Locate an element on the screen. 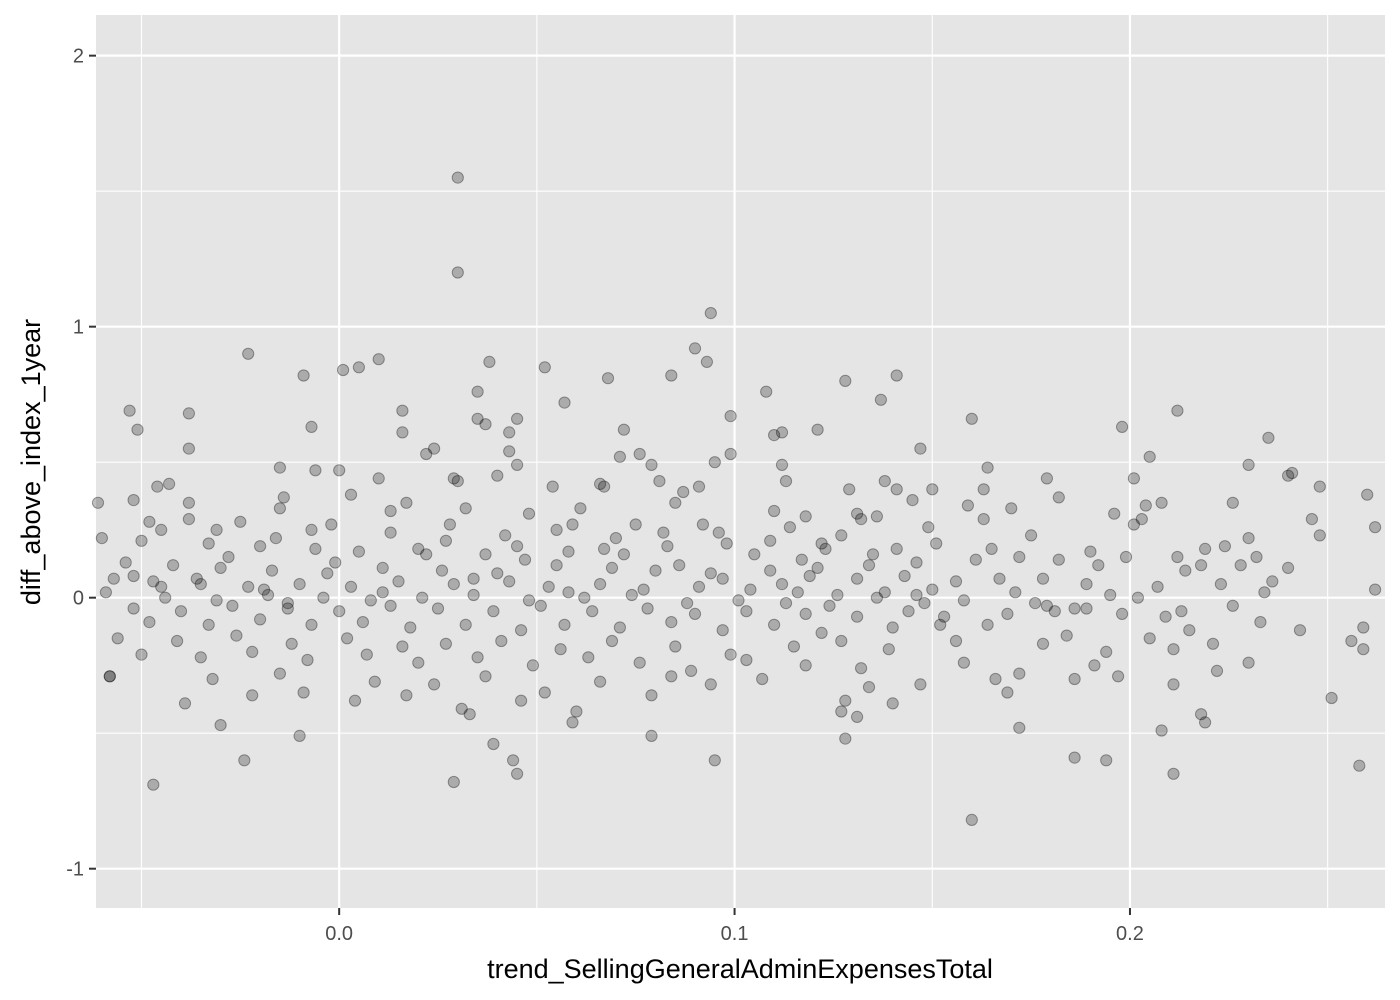  x-axis-ticks: 0.0 0.1 0.2 is located at coordinates (734, 926).